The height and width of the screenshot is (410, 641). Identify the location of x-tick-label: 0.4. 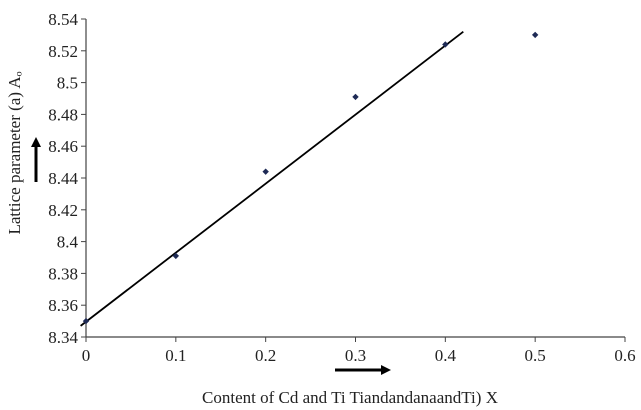
(446, 355).